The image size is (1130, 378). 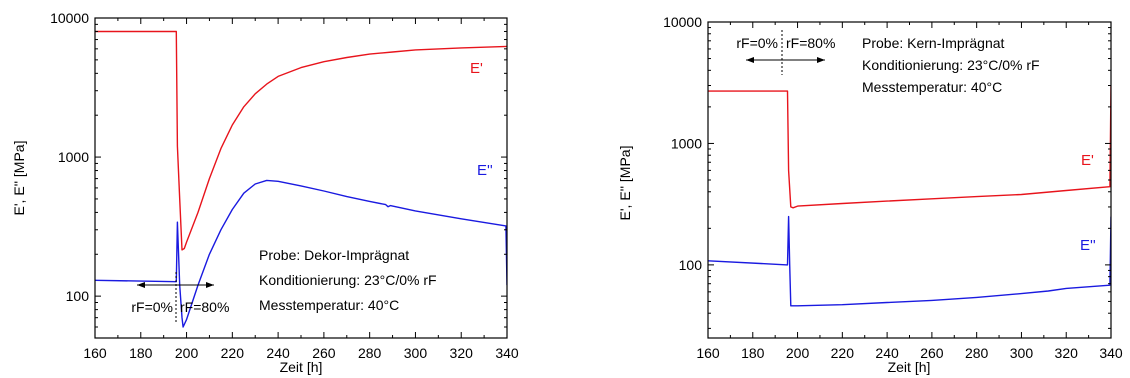 What do you see at coordinates (334, 255) in the screenshot?
I see `chart-left-probe-text: Probe: Dekor-Imprägnat` at bounding box center [334, 255].